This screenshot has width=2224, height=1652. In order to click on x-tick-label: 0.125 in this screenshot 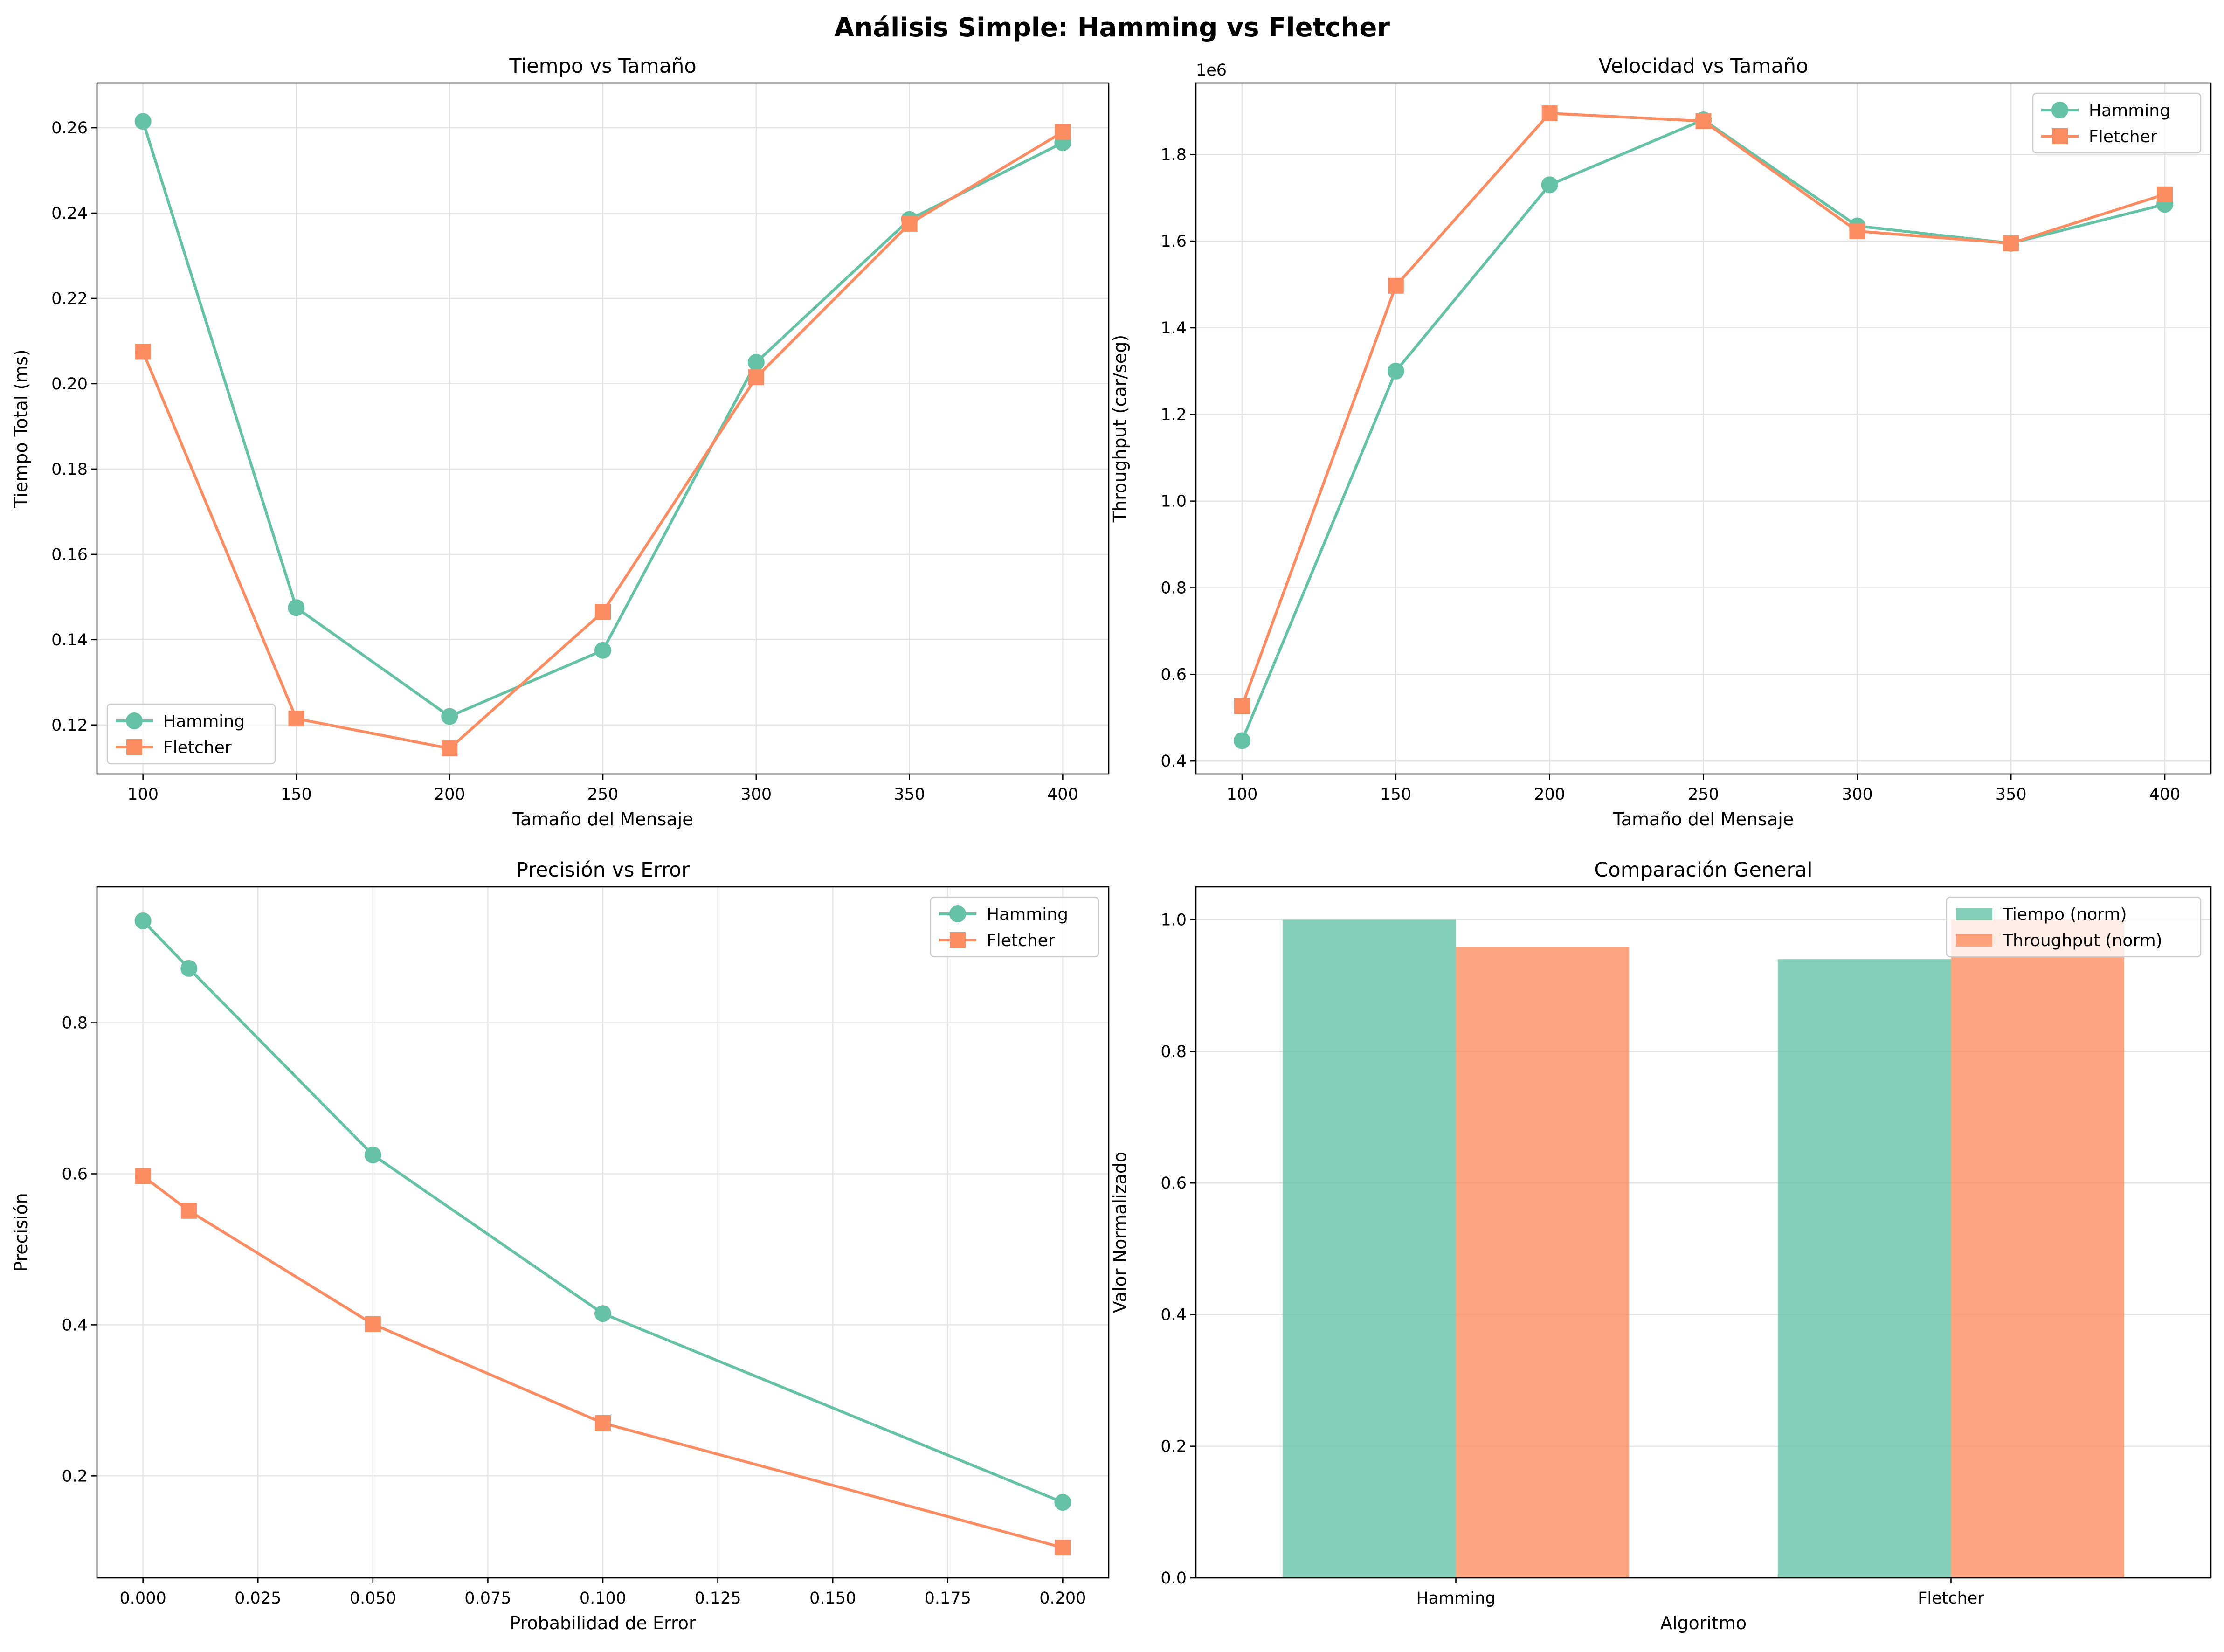, I will do `click(717, 1598)`.